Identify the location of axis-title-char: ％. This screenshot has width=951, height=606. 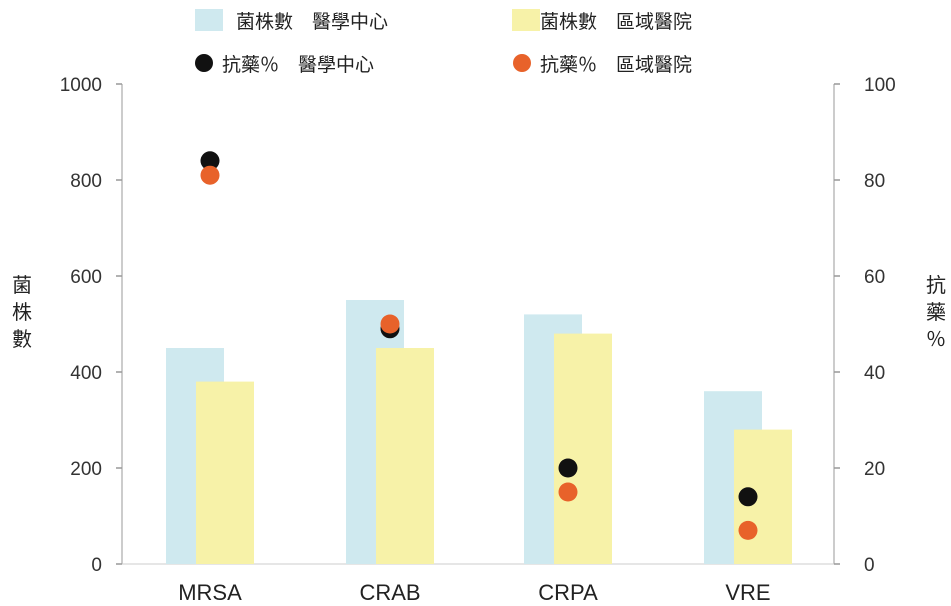
(936, 339).